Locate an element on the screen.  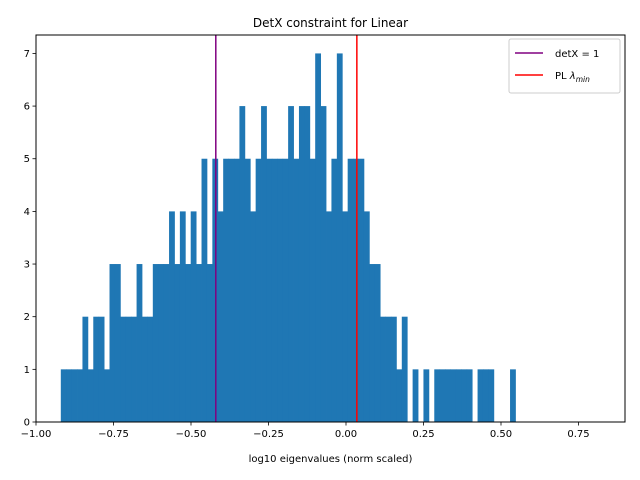
y-tick-label: 0 is located at coordinates (27, 423).